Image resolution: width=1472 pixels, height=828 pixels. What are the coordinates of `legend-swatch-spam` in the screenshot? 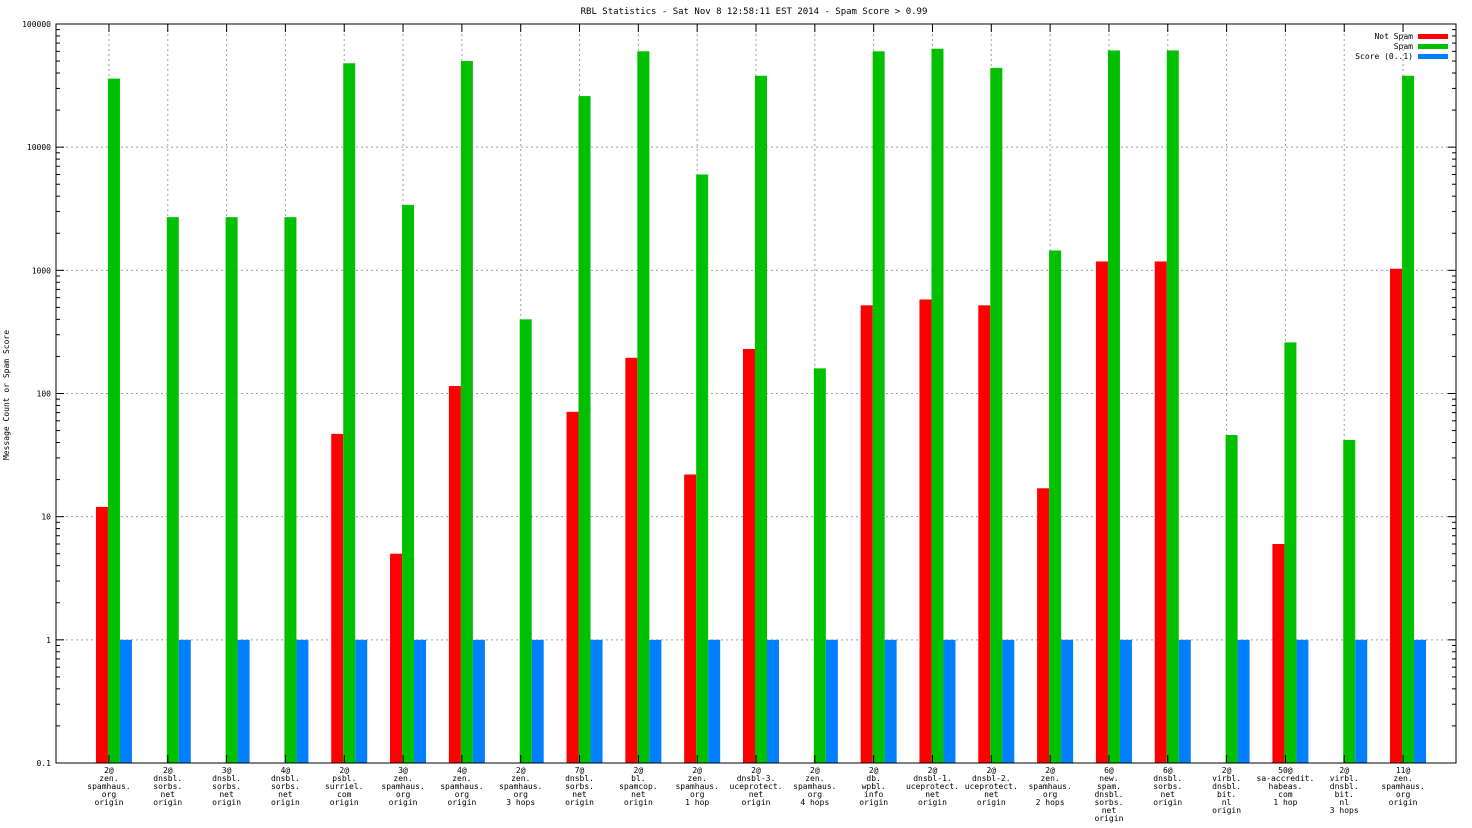 It's located at (1433, 46).